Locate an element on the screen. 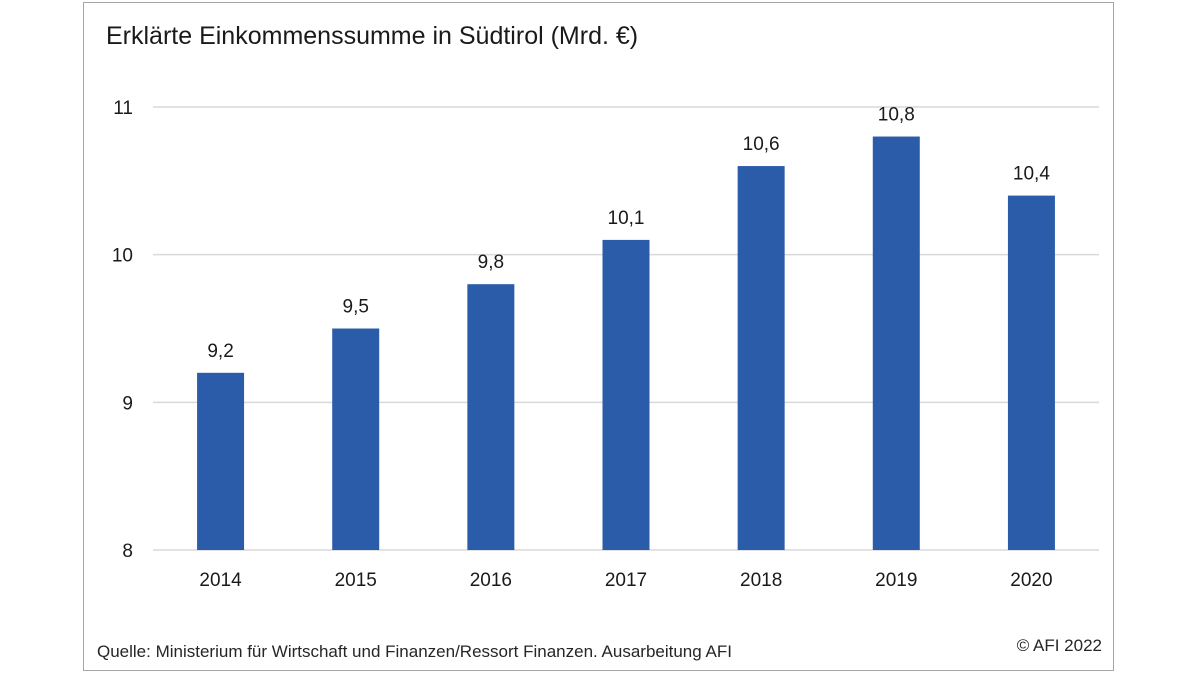 The width and height of the screenshot is (1200, 673). y-tick-label: 8 is located at coordinates (127, 551).